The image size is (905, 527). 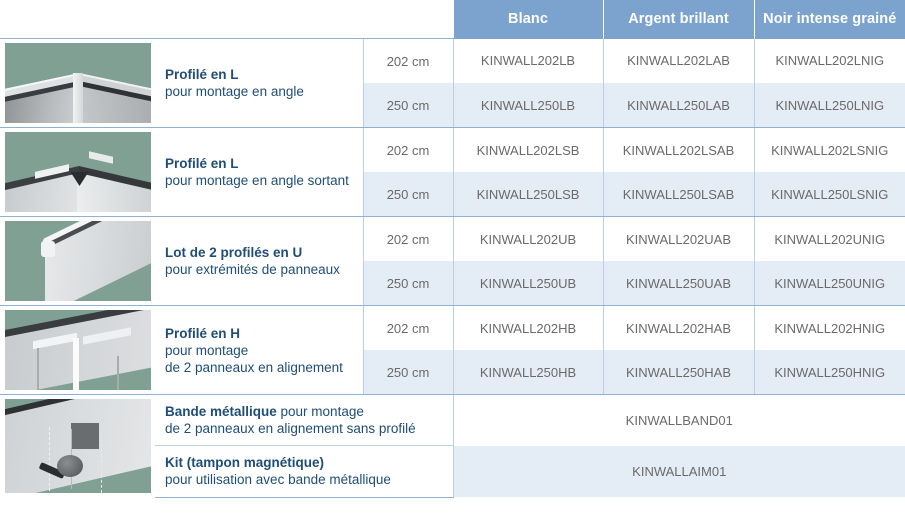 I want to click on product-subtitle: pour montage, so click(x=207, y=350).